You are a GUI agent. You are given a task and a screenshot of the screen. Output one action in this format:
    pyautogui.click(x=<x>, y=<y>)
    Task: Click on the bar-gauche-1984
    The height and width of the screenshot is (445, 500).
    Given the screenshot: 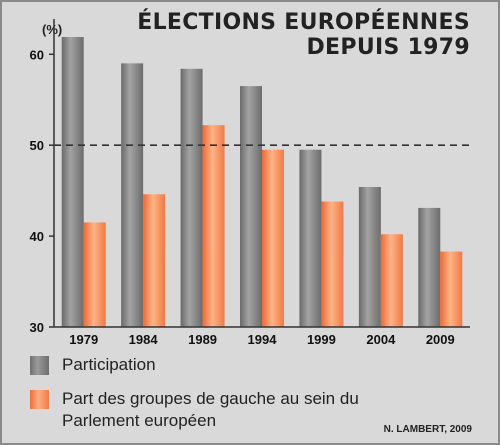 What is the action you would take?
    pyautogui.click(x=154, y=260)
    